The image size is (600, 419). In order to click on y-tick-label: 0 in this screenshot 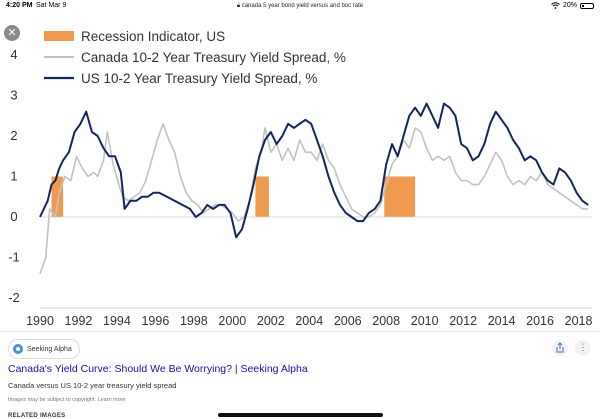, I will do `click(13, 216)`.